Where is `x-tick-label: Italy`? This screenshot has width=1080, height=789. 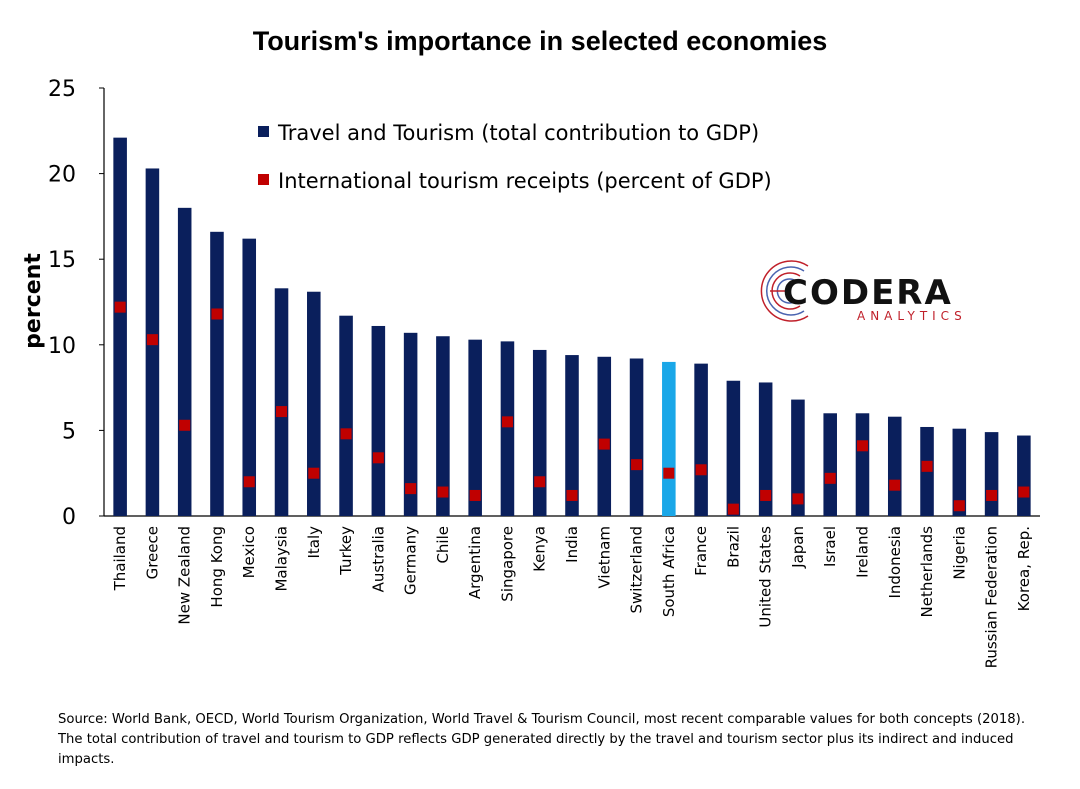 x-tick-label: Italy is located at coordinates (314, 542).